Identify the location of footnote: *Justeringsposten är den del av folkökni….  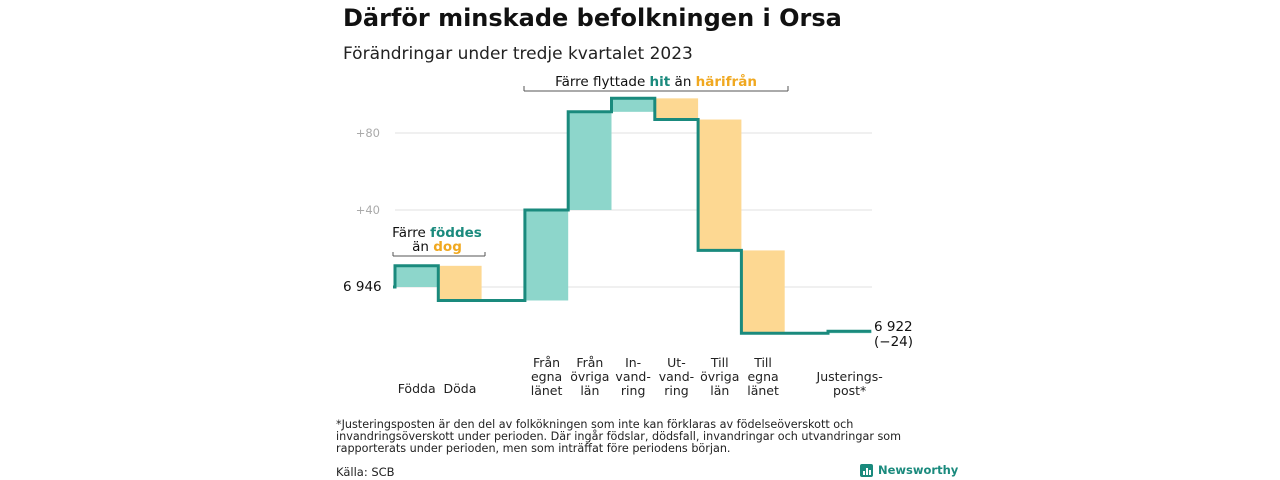
(619, 436).